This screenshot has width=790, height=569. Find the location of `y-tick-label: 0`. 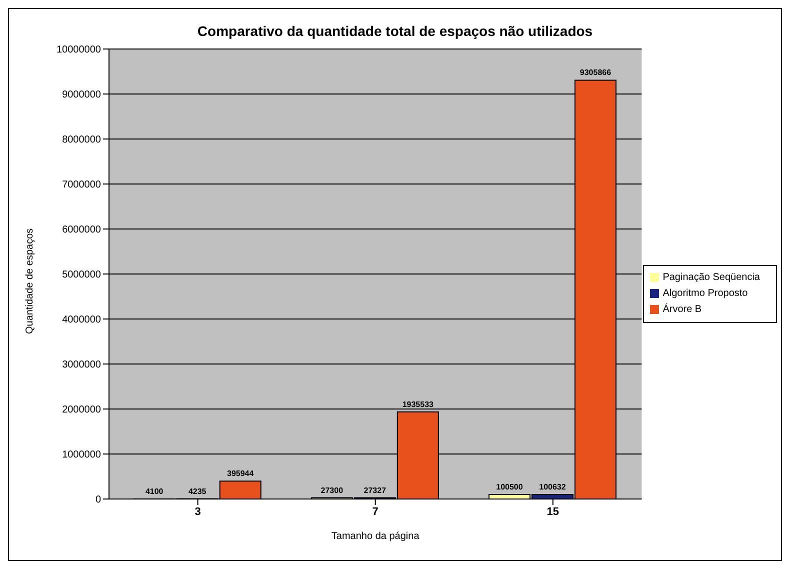

y-tick-label: 0 is located at coordinates (98, 500).